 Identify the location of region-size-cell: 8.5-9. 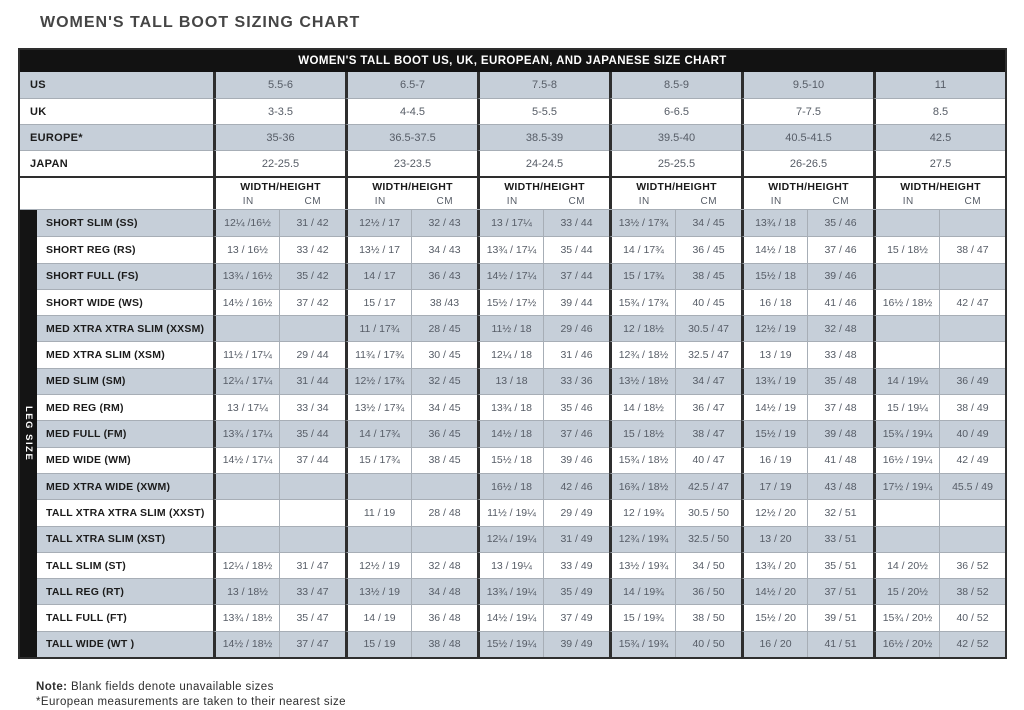
(675, 85).